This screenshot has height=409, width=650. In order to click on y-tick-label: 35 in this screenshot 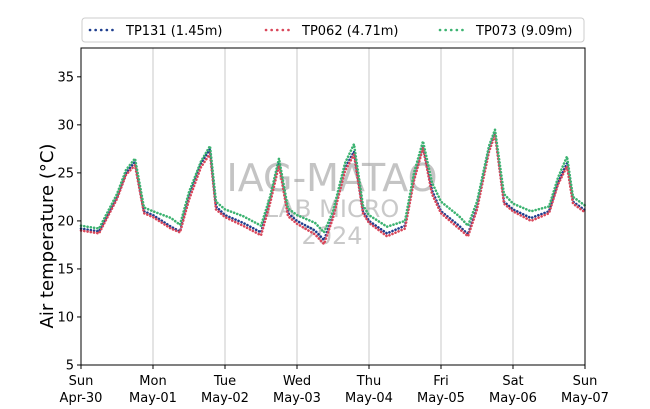, I will do `click(65, 77)`.